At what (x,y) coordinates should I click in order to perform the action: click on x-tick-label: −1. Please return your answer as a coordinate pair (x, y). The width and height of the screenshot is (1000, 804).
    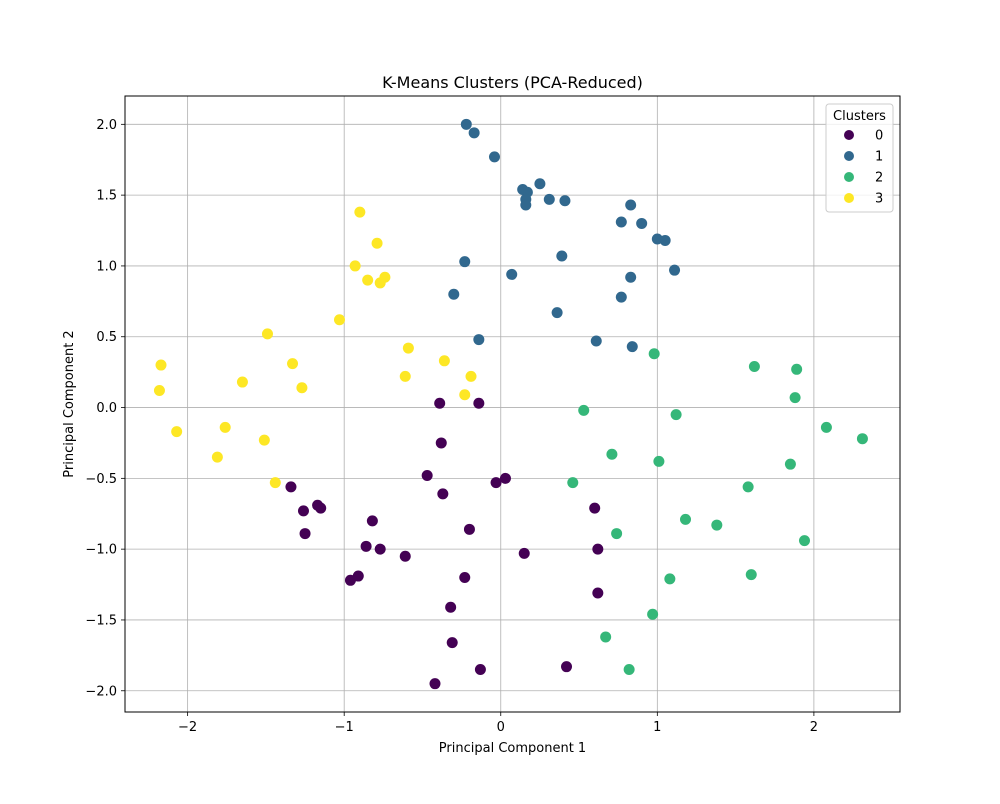
    Looking at the image, I should click on (344, 727).